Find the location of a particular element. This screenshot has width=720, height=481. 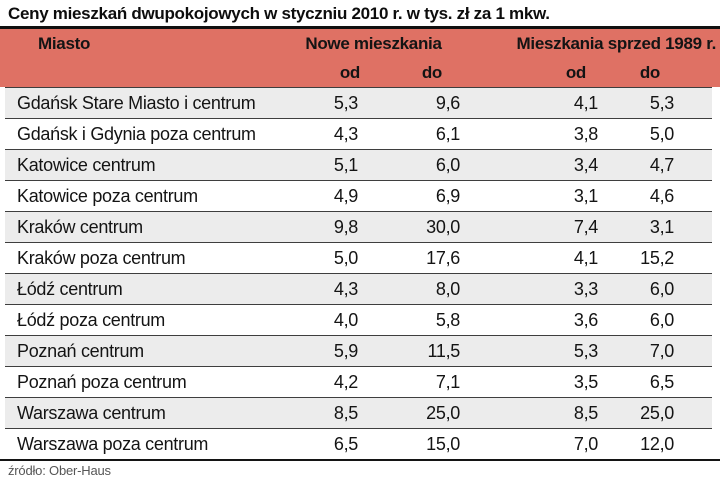

table-row: Kraków poza centrum 5,0 17,6 4,1 15,2 is located at coordinates (358, 257).